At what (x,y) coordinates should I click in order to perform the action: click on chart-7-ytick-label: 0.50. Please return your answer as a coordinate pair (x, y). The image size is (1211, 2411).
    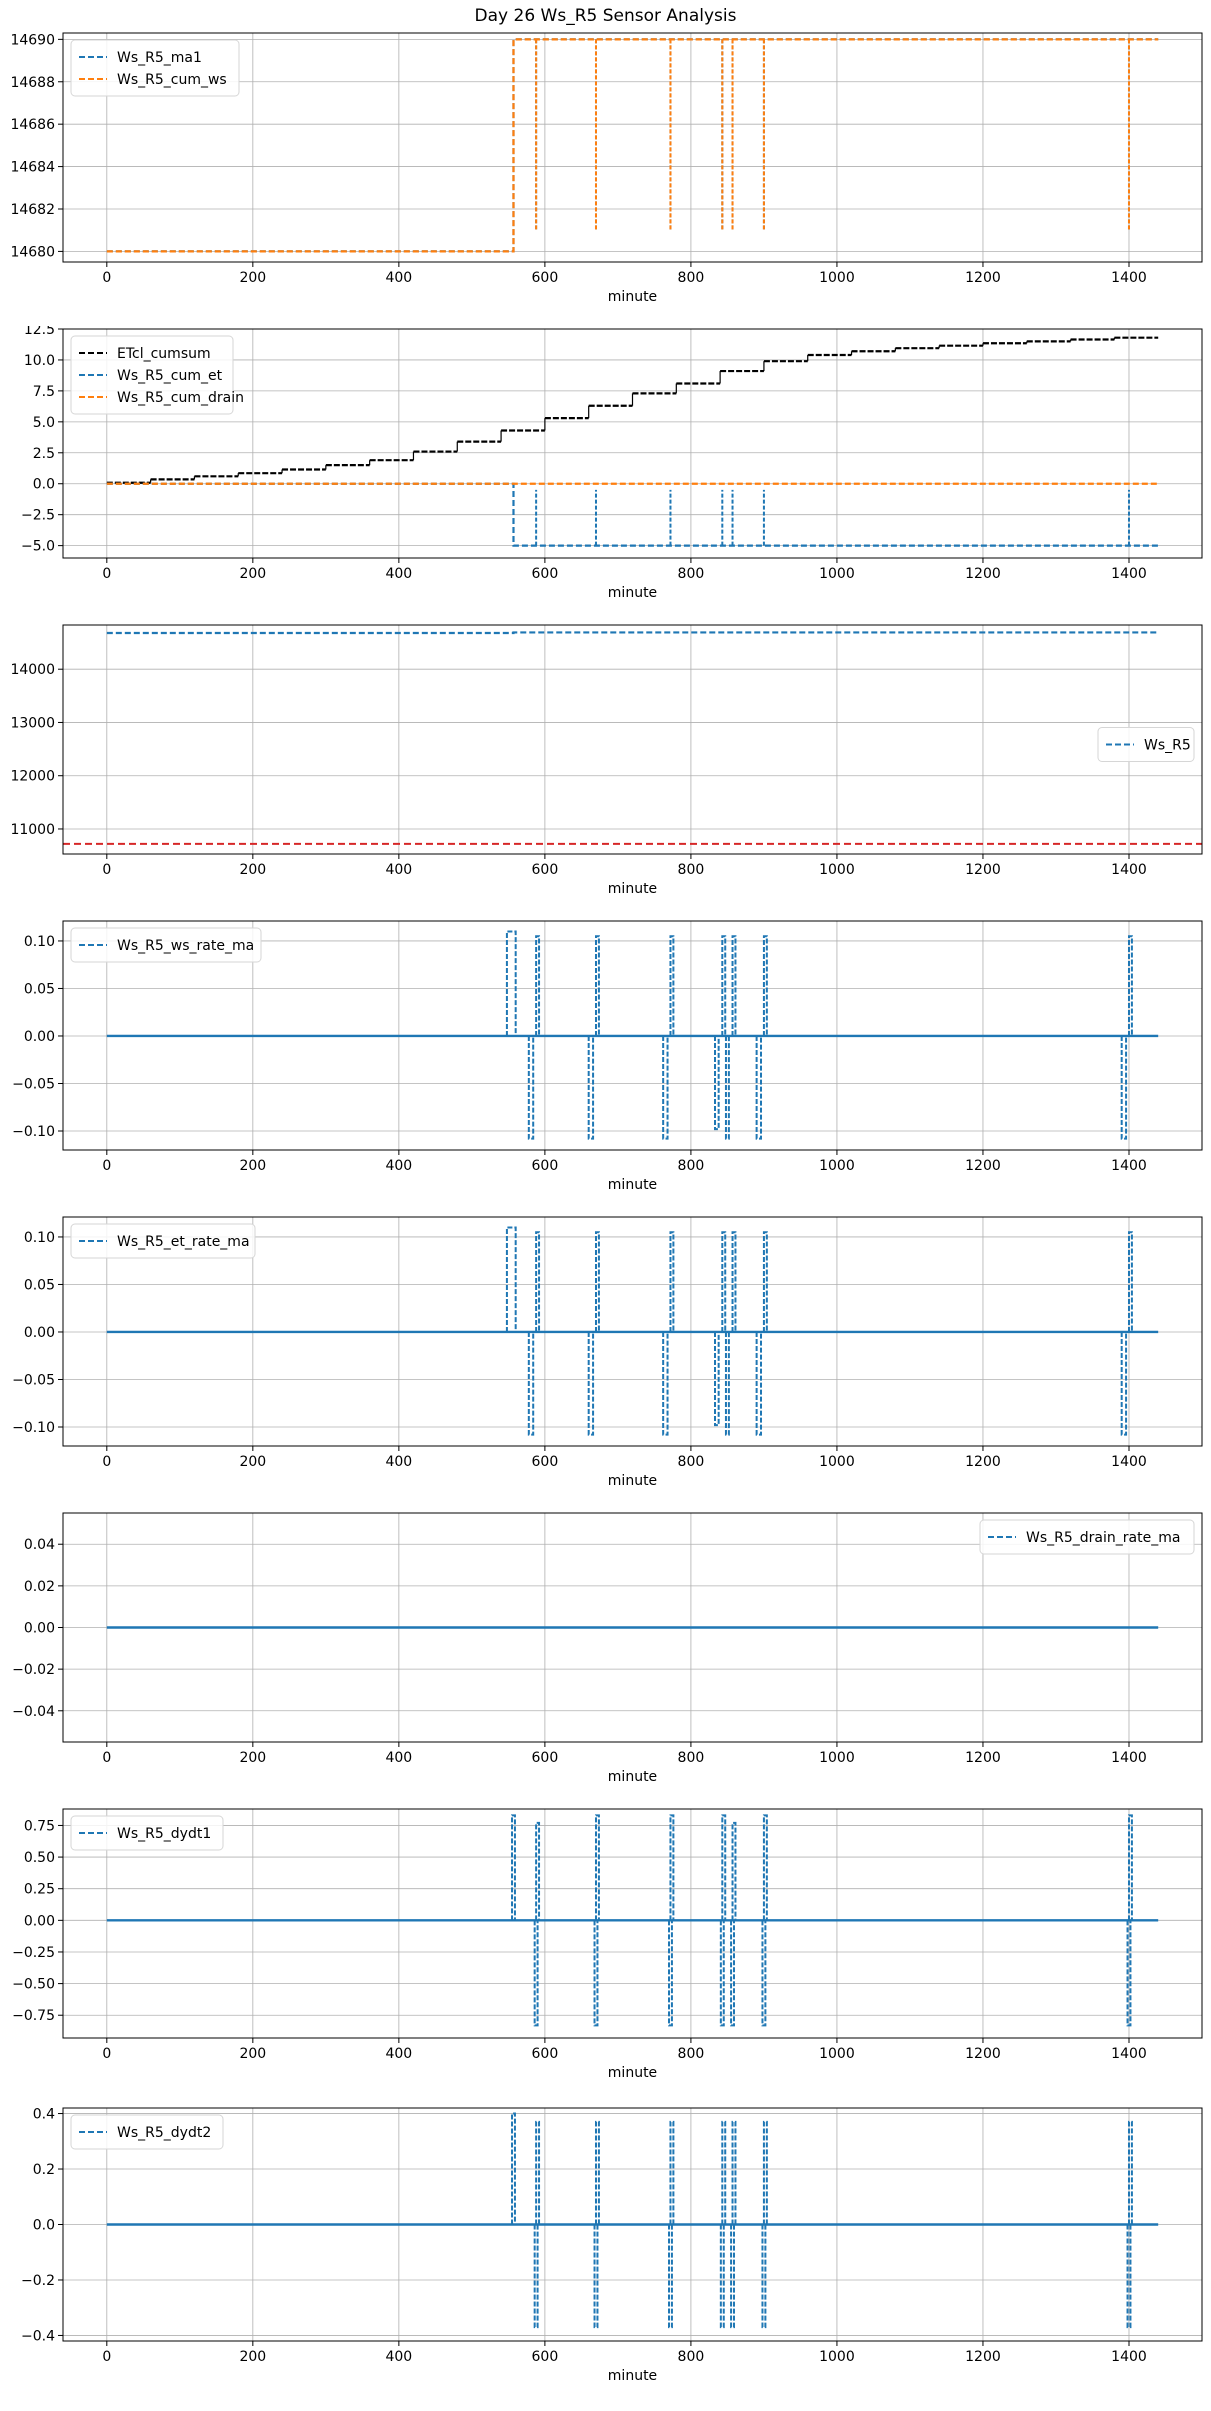
    Looking at the image, I should click on (39, 1858).